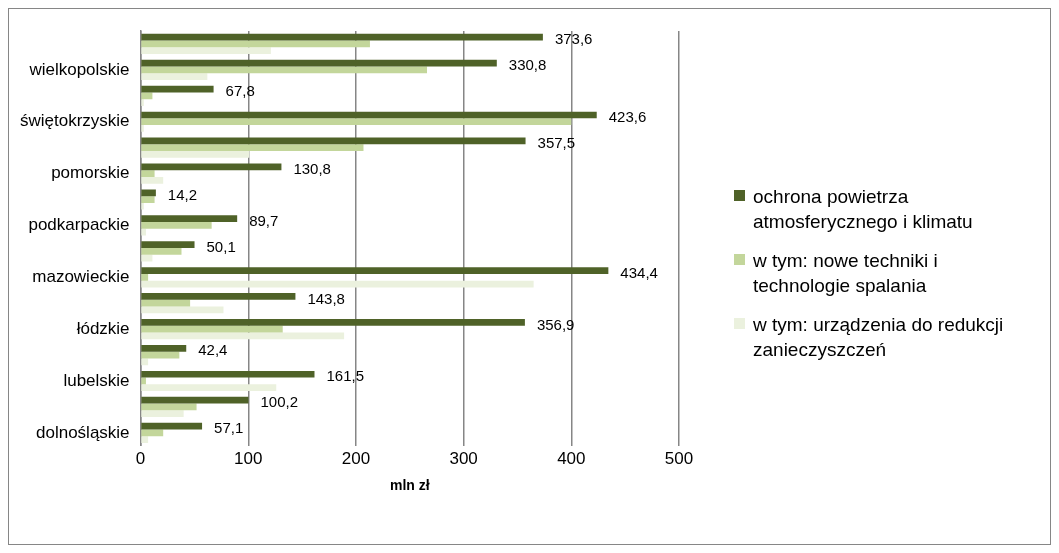 The width and height of the screenshot is (1059, 553). I want to click on y-tick-label: świętokrzyskie, so click(74, 121).